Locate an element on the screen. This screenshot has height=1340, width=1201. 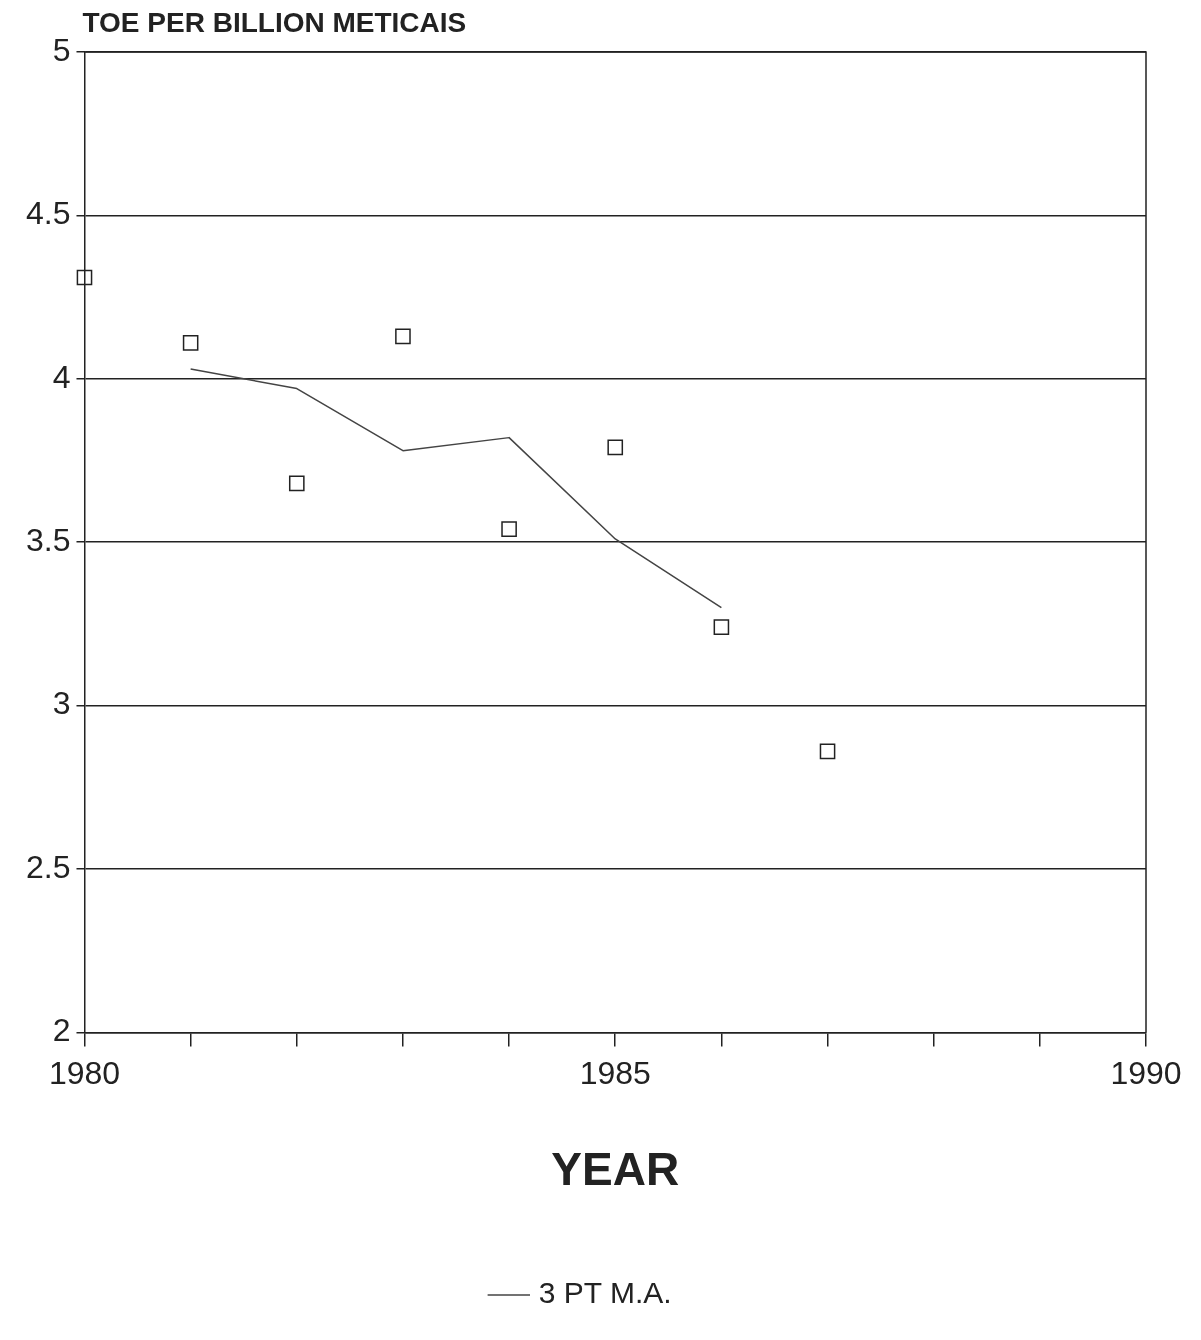
y-tick-label: 2 is located at coordinates (61, 1030).